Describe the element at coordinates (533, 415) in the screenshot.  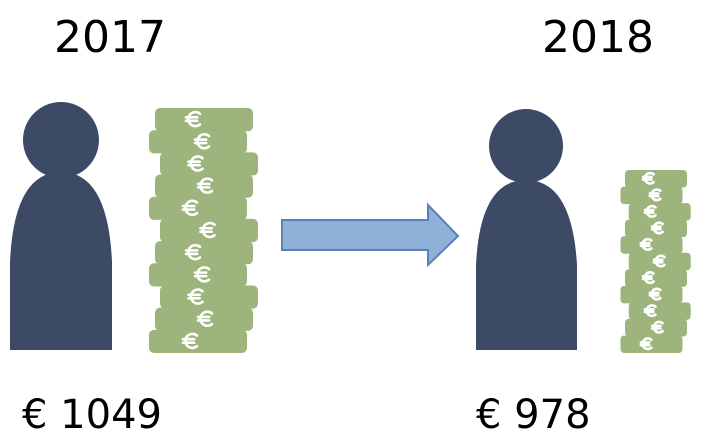
I see `amount-label: € 978` at that location.